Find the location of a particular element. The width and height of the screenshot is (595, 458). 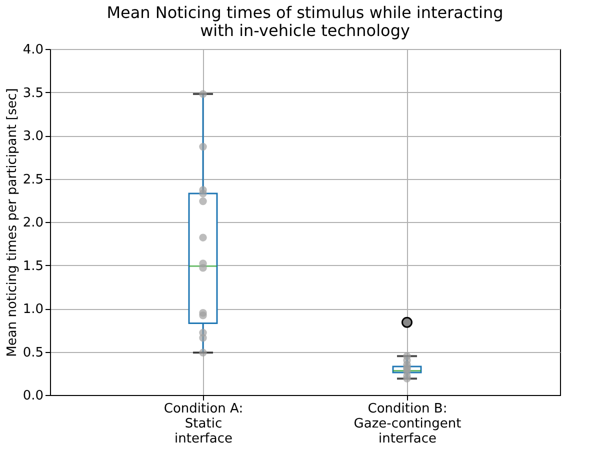

y-tick-label: 3.5 is located at coordinates (33, 93).